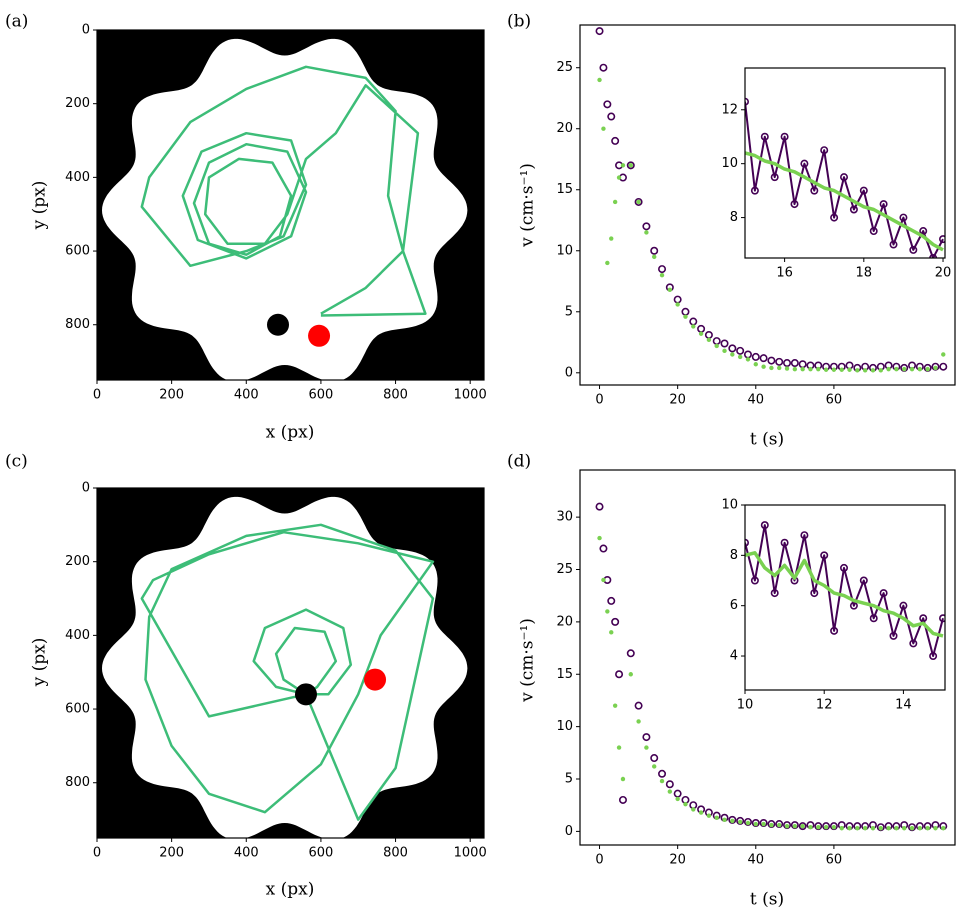  Describe the element at coordinates (844, 201) in the screenshot. I see `series-line` at that location.